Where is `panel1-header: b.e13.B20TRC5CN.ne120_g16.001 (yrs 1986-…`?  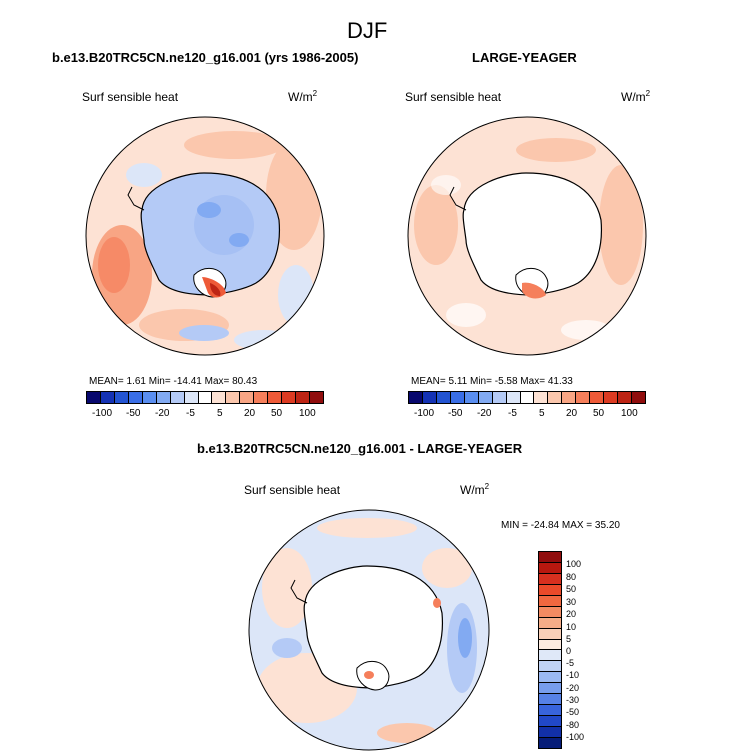 panel1-header: b.e13.B20TRC5CN.ne120_g16.001 (yrs 1986-… is located at coordinates (205, 57).